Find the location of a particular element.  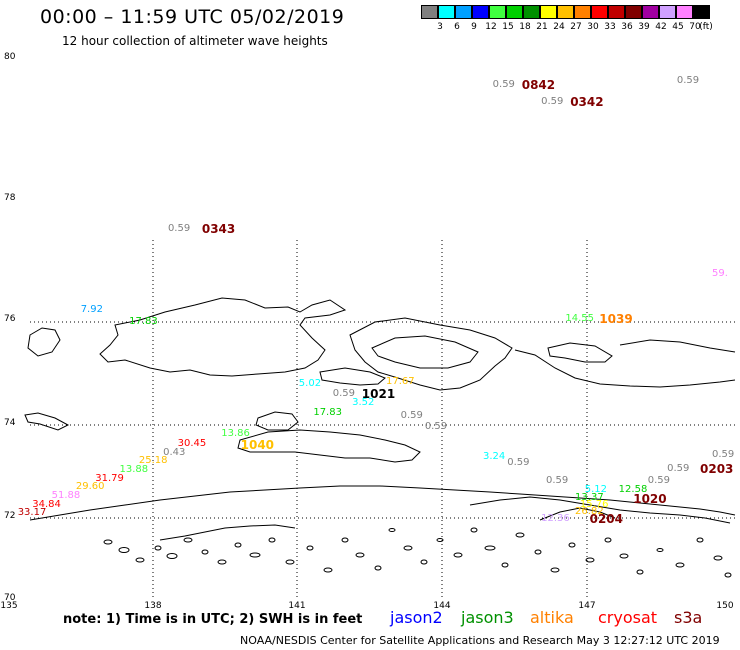

wave-height-value: 15.76 is located at coordinates (594, 504).